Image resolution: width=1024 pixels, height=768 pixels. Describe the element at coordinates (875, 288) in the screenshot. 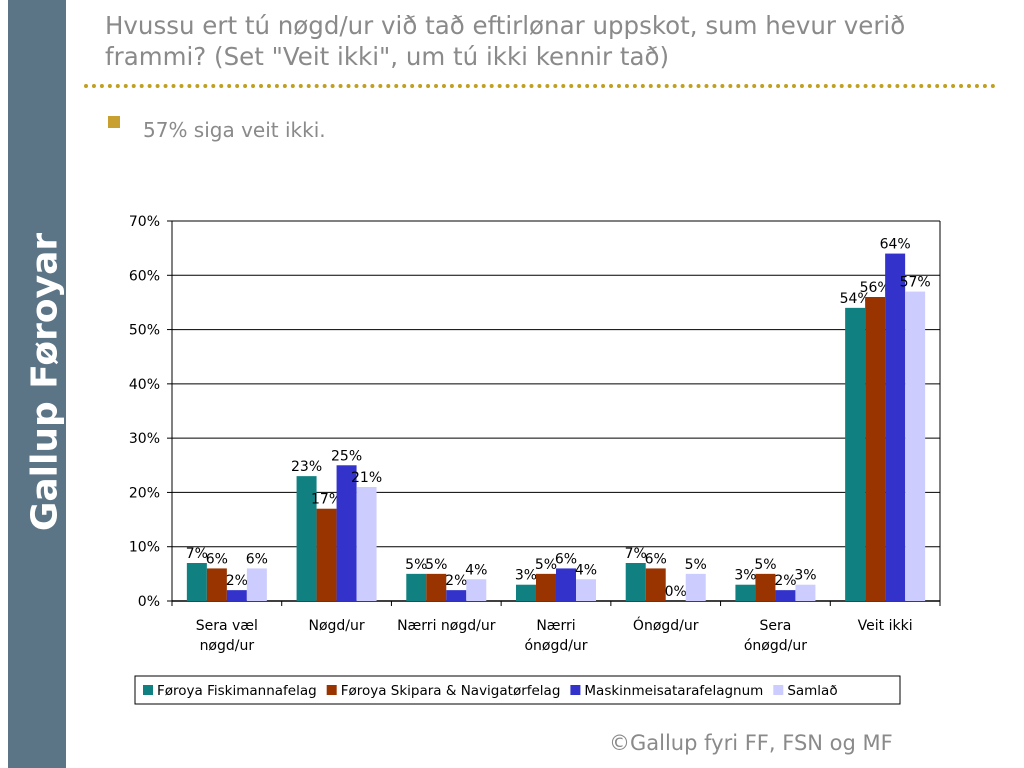

I see `bar-value-label: 56%` at that location.